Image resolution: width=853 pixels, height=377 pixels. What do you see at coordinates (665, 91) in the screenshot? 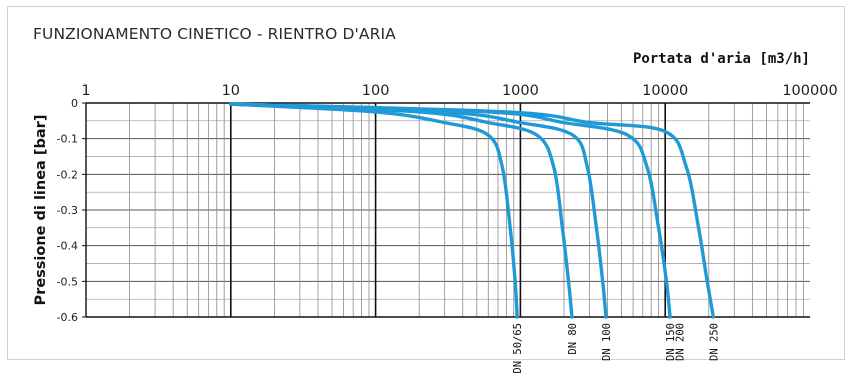
I see `x-tick-label: 10000` at bounding box center [665, 91].